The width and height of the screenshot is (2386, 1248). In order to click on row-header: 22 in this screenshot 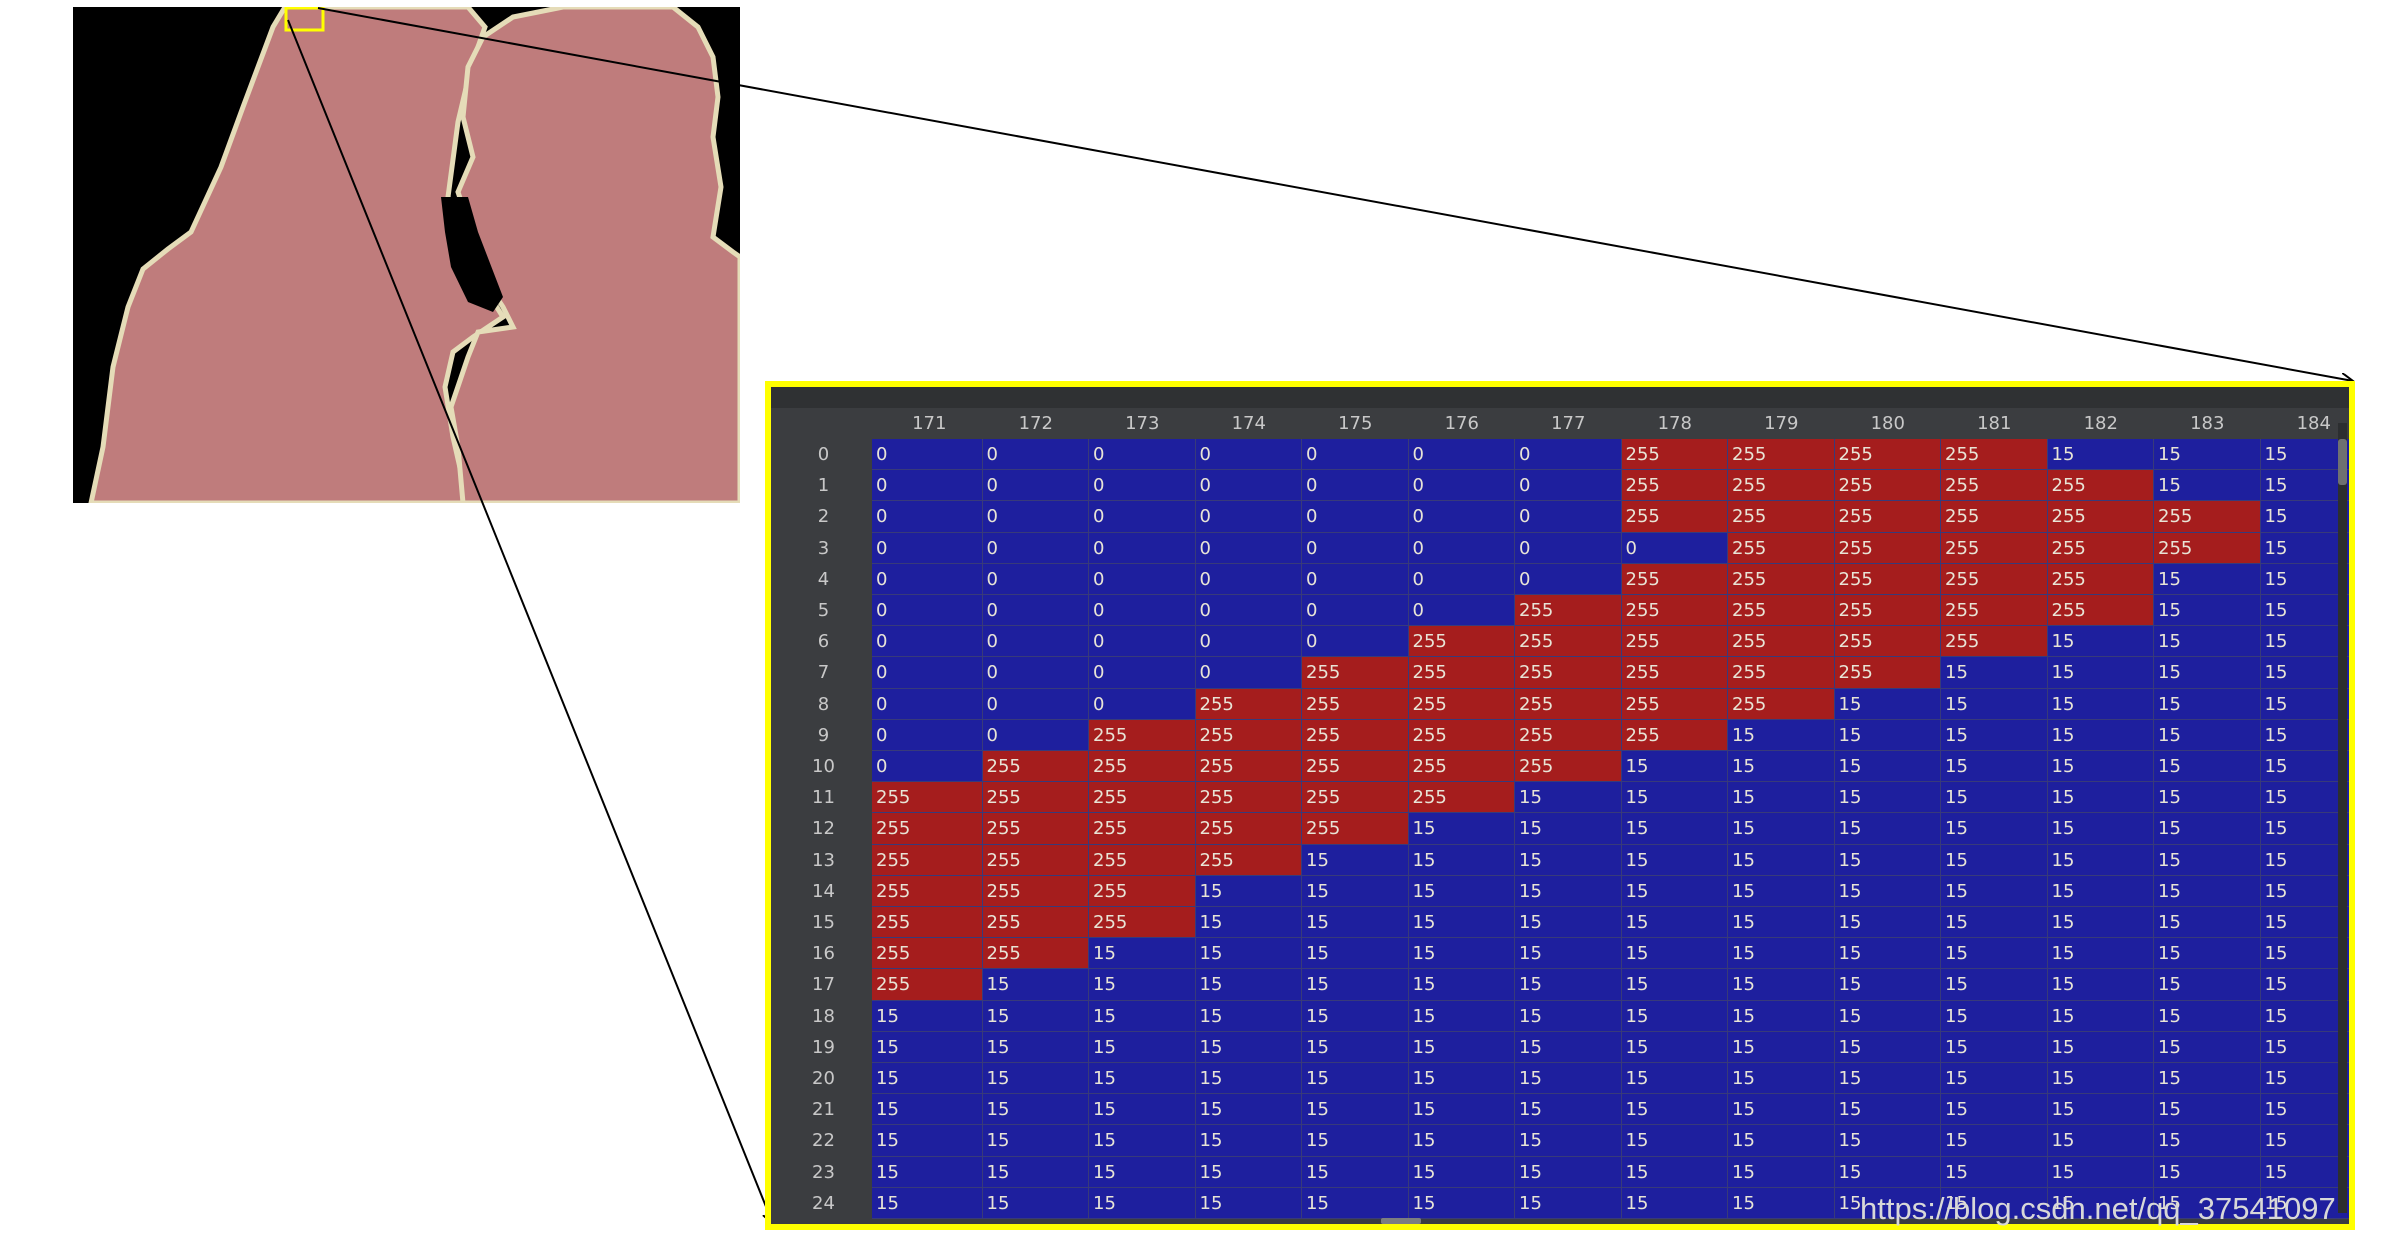, I will do `click(823, 1141)`.